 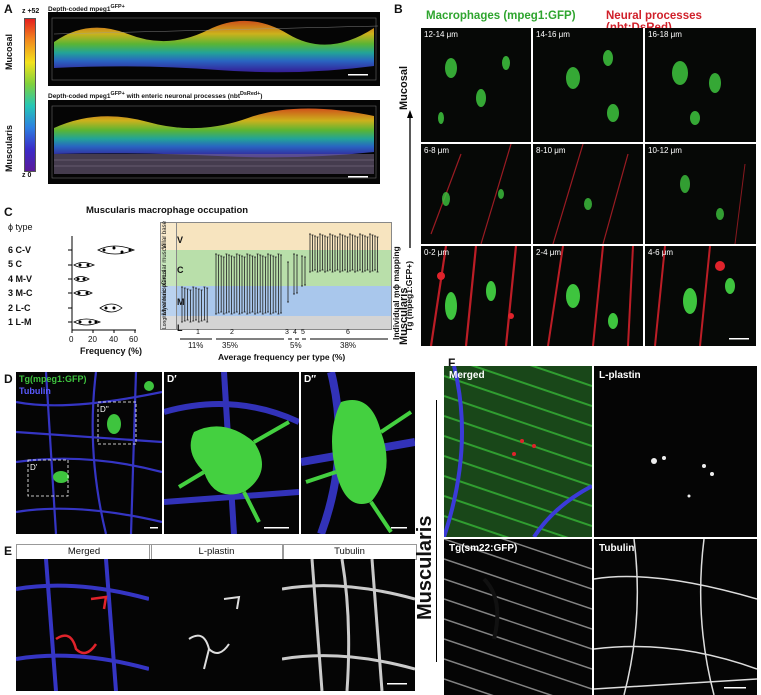 I want to click on b-tile-label-6: 10-12 μm, so click(x=665, y=150).